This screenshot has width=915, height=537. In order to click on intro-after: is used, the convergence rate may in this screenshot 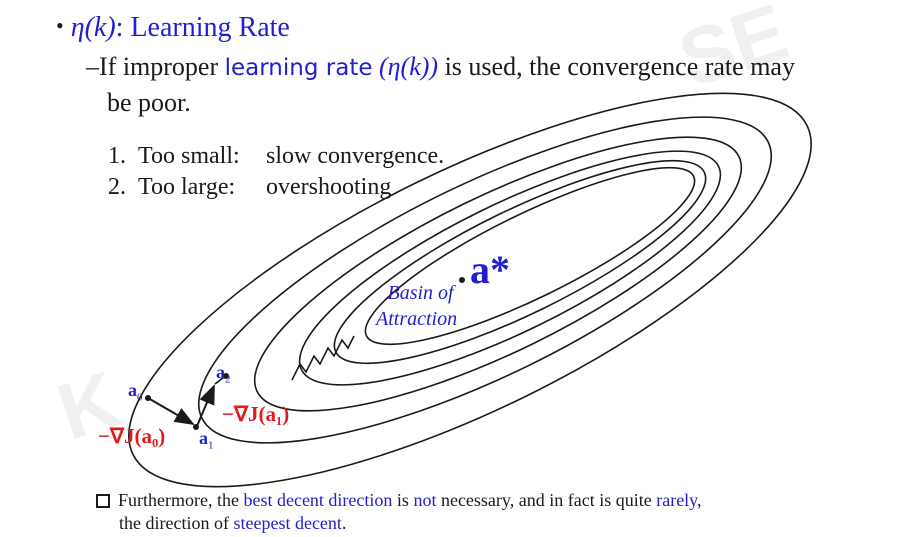, I will do `click(616, 66)`.